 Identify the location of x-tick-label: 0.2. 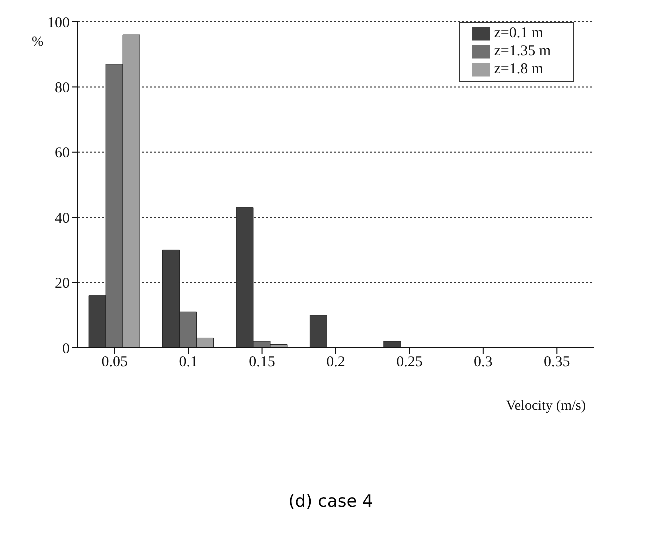
(336, 362).